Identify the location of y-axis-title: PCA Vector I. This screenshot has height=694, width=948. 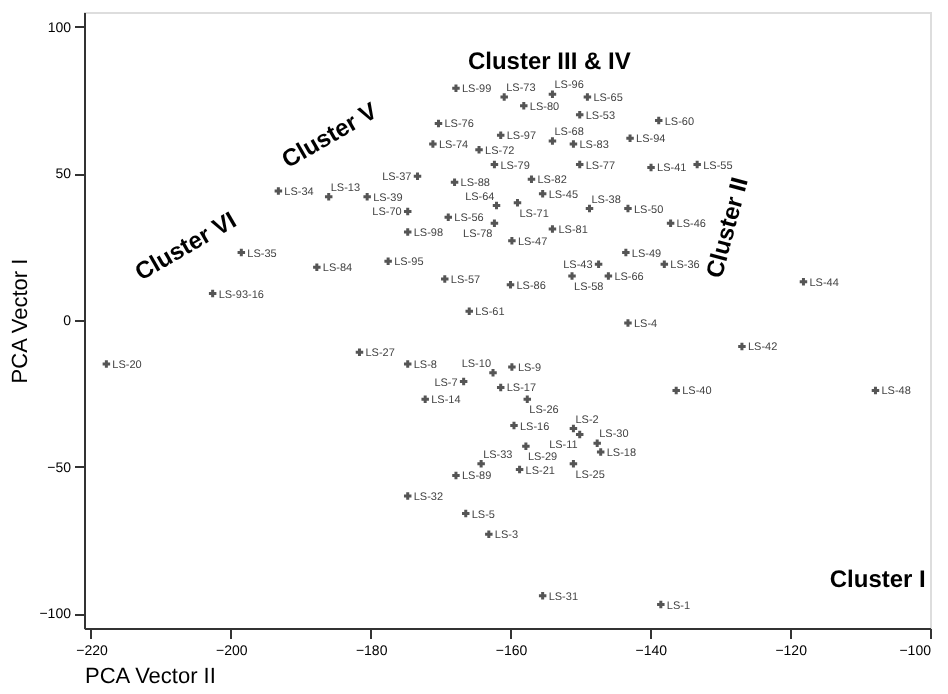
(21, 321).